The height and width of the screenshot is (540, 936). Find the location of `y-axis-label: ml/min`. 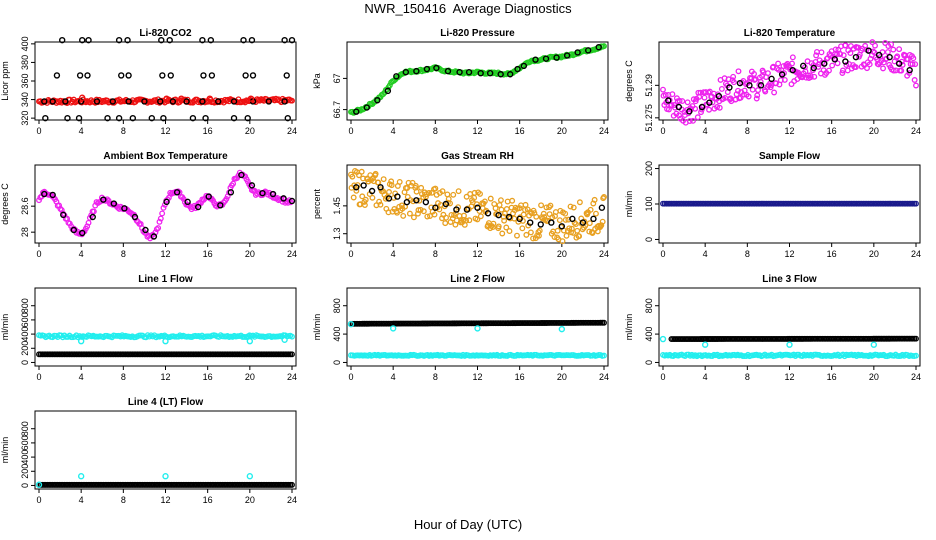

y-axis-label: ml/min is located at coordinates (629, 204).